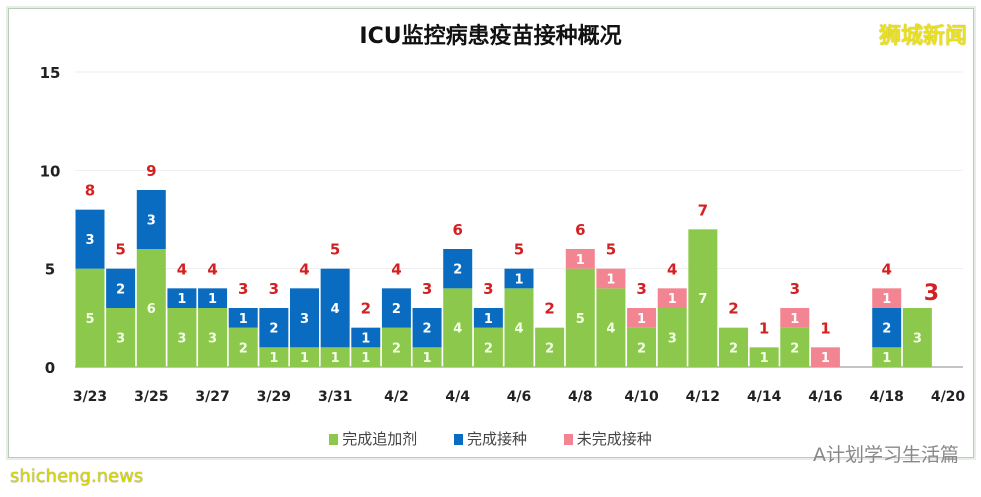 Image resolution: width=981 pixels, height=497 pixels. I want to click on legend-label: 完成接种, so click(496, 439).